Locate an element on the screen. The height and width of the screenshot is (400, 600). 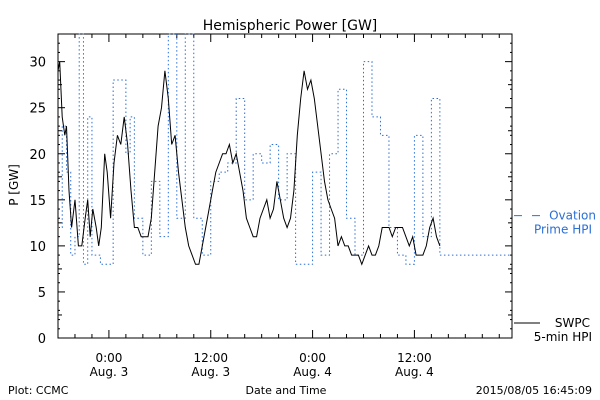
y-tick-label: 10 is located at coordinates (37, 247).